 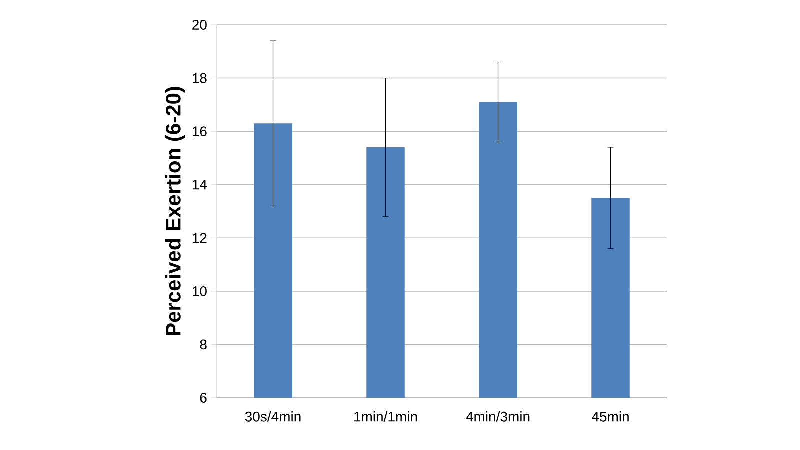 I want to click on x-tick-label: 30s/4min, so click(x=273, y=417).